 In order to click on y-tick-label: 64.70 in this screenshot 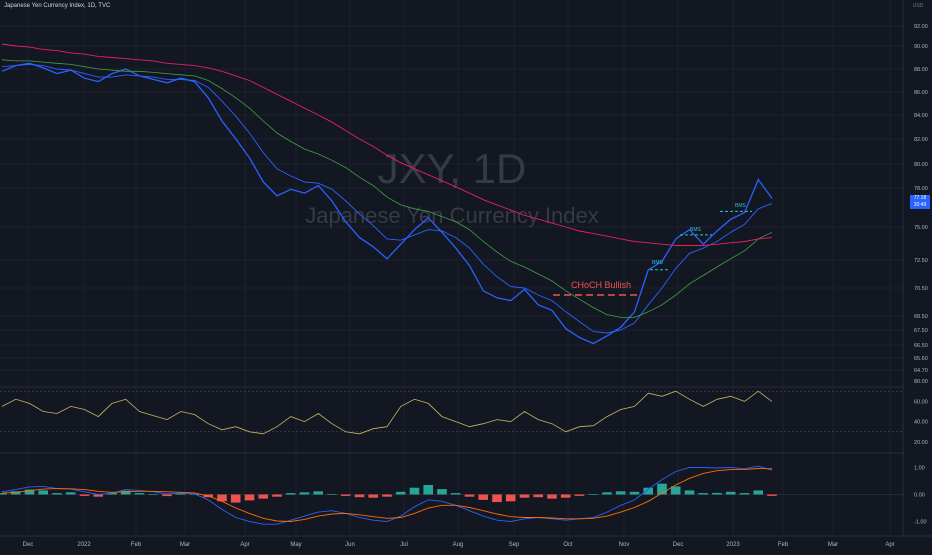, I will do `click(921, 371)`.